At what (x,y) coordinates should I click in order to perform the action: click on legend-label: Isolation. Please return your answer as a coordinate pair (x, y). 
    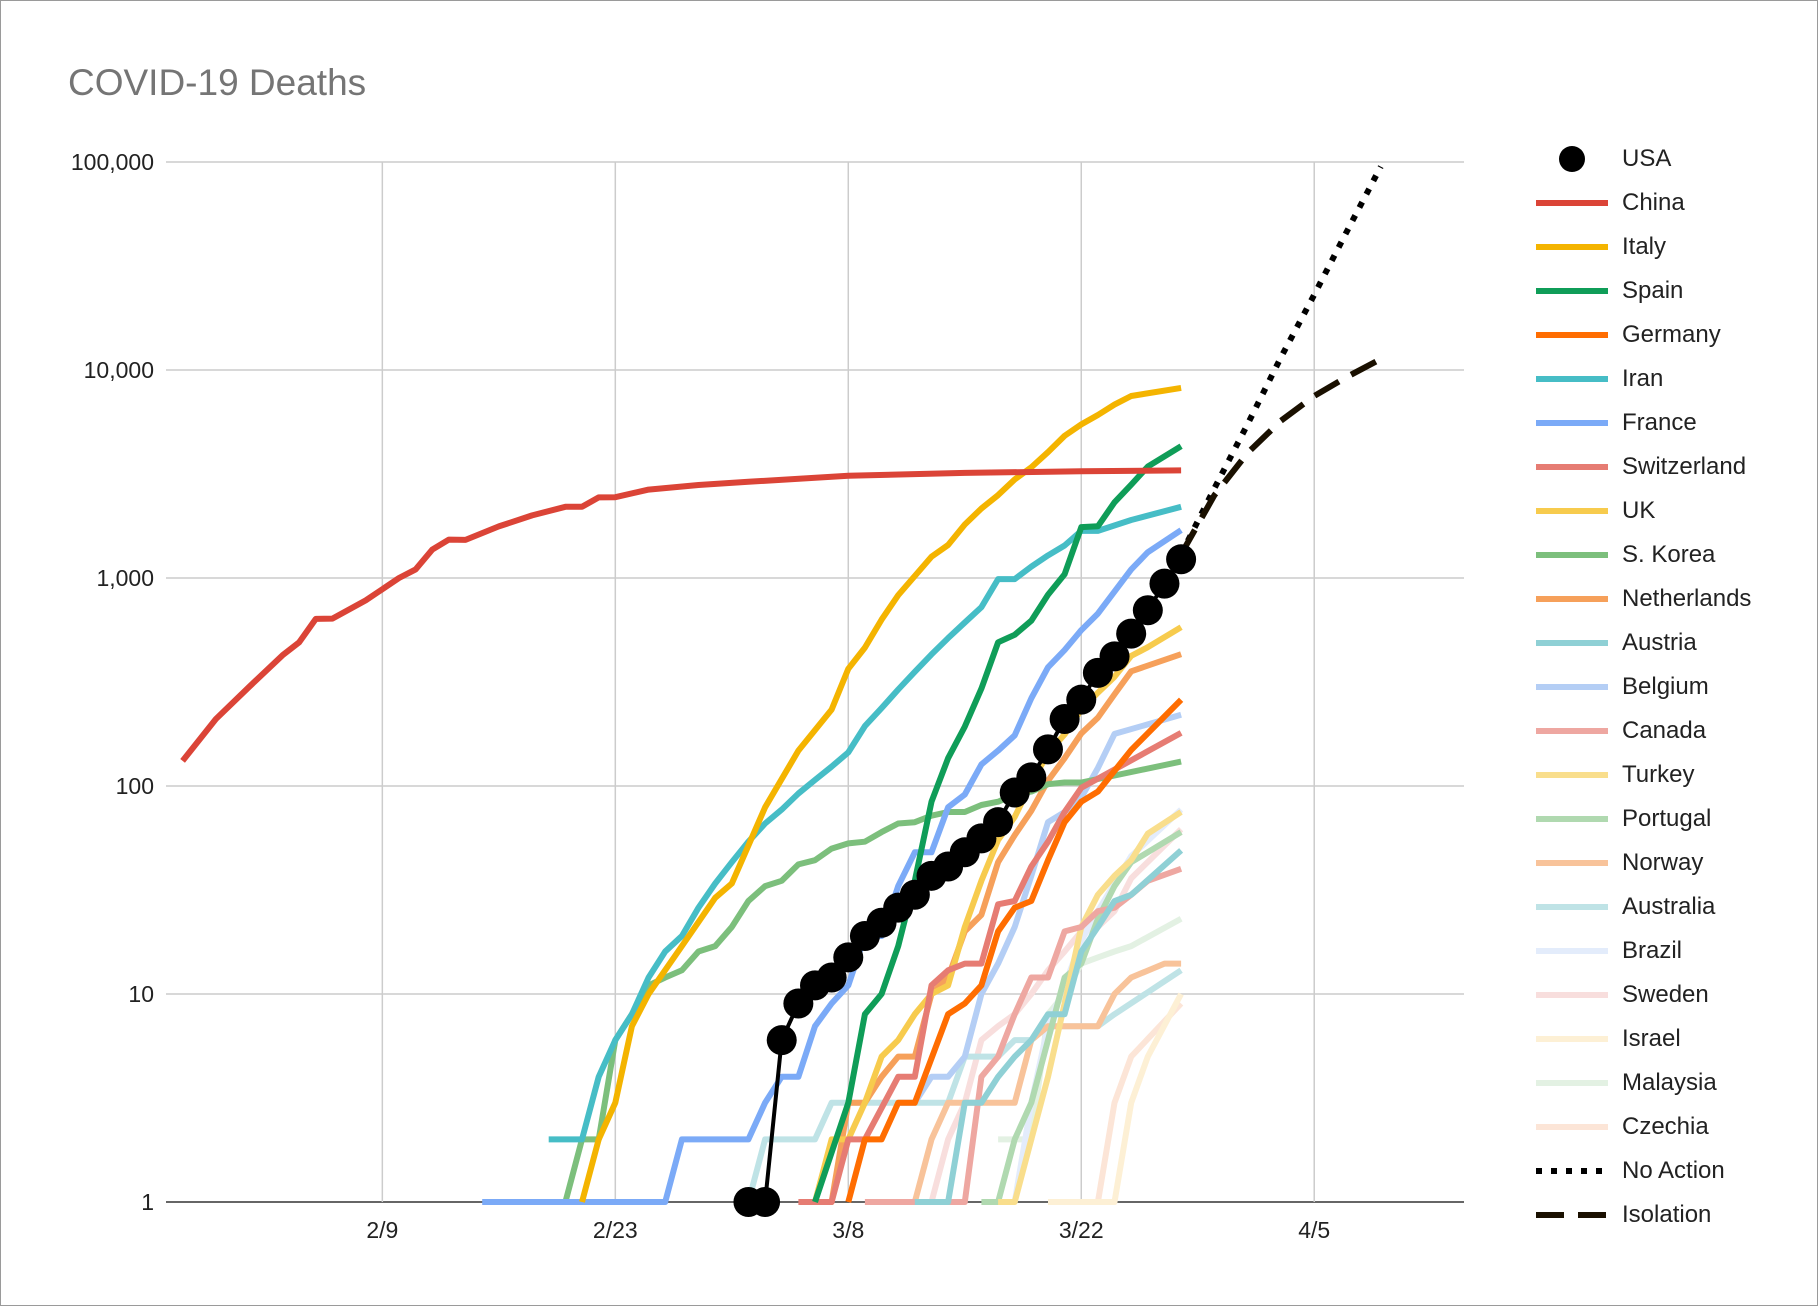
    Looking at the image, I should click on (1667, 1214).